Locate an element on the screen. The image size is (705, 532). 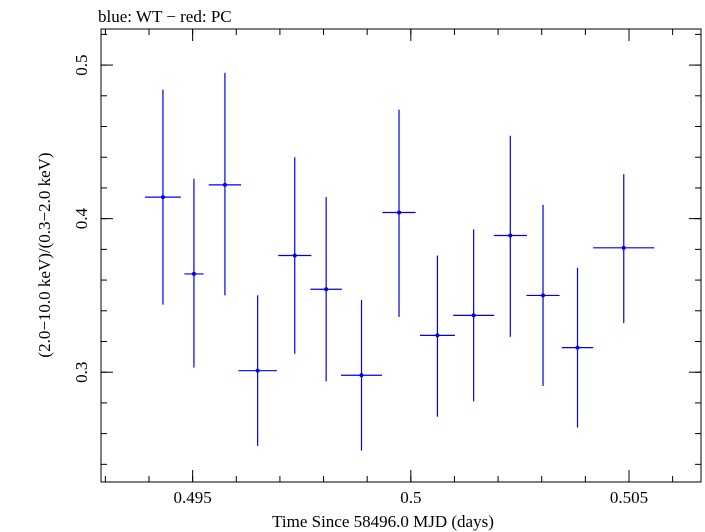
x-axis-label: Time Since 58496.0 MJD (days) is located at coordinates (383, 521).